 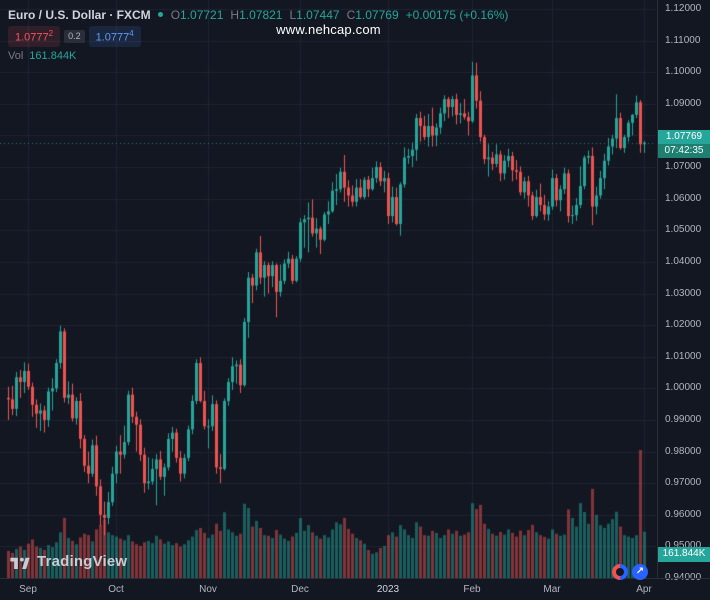 What do you see at coordinates (160, 14) in the screenshot?
I see `market-status-dot` at bounding box center [160, 14].